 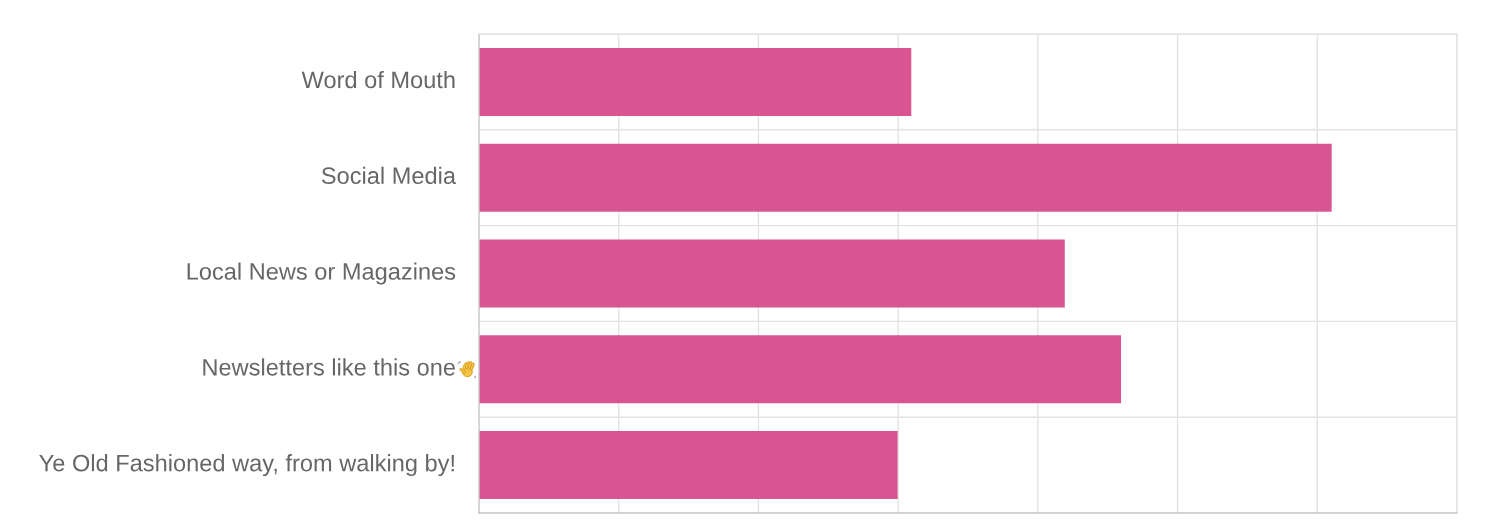 I want to click on y-tick-label: Local News or Magazines, so click(x=321, y=273).